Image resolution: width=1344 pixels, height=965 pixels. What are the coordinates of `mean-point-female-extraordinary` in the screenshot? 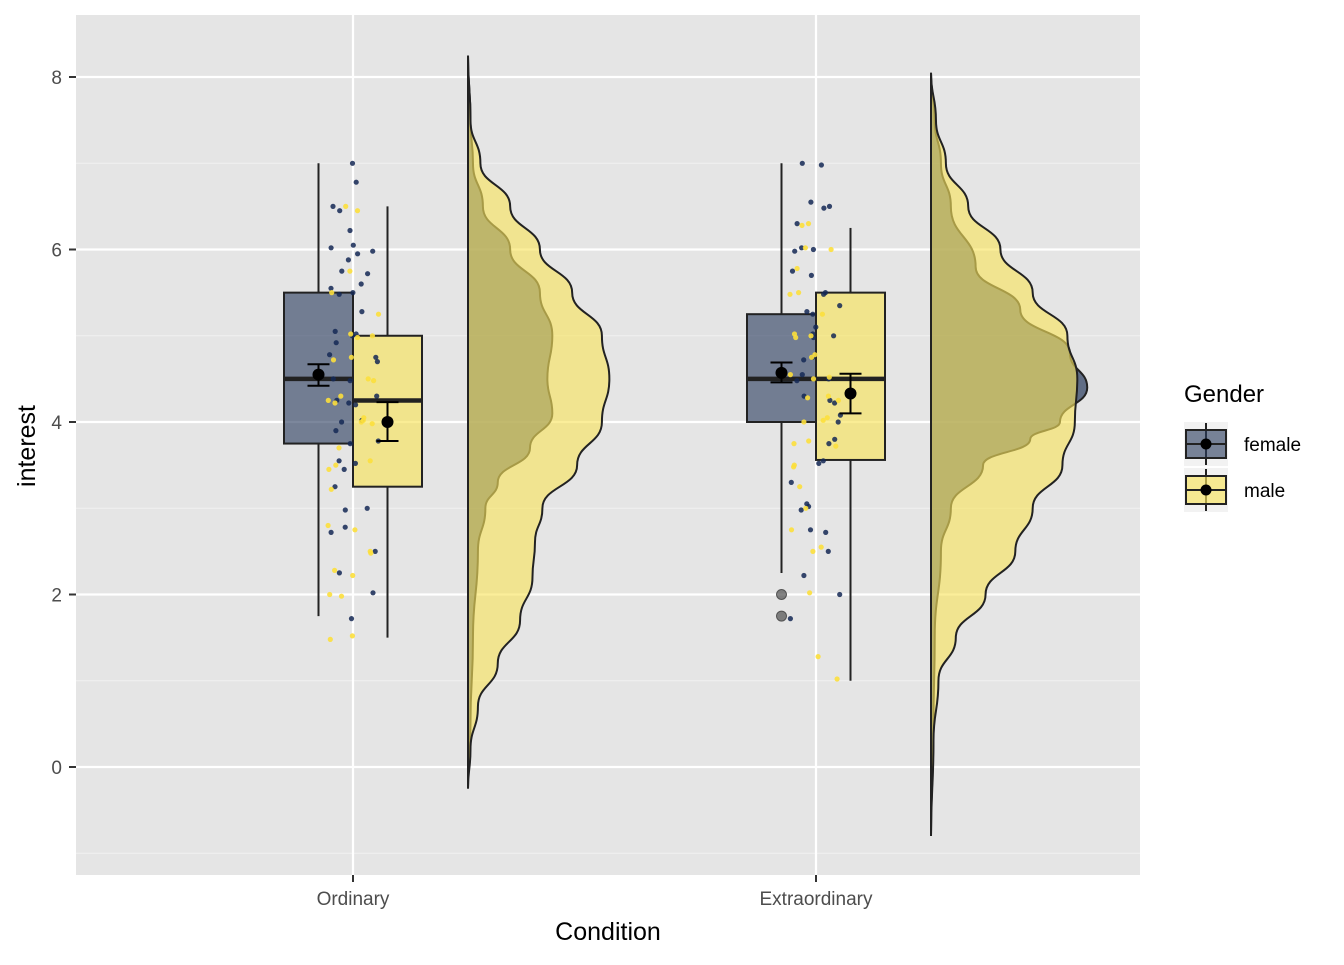 It's located at (781, 372).